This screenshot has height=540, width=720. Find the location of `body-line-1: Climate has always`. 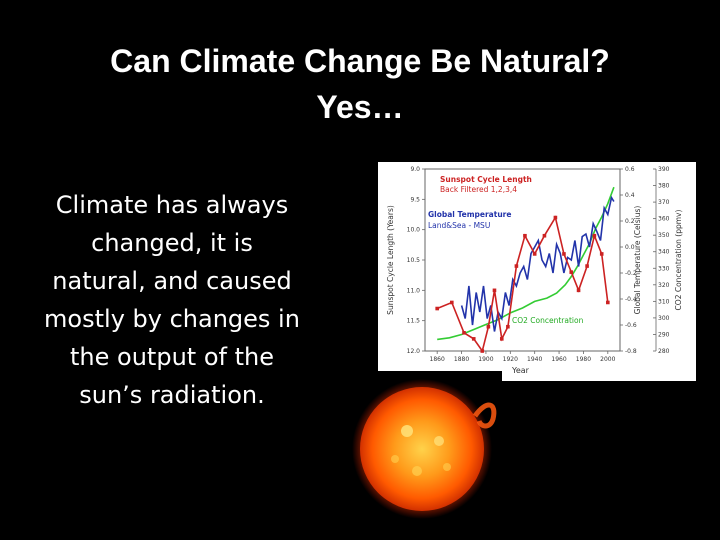

body-line-1: Climate has always is located at coordinates (172, 205).